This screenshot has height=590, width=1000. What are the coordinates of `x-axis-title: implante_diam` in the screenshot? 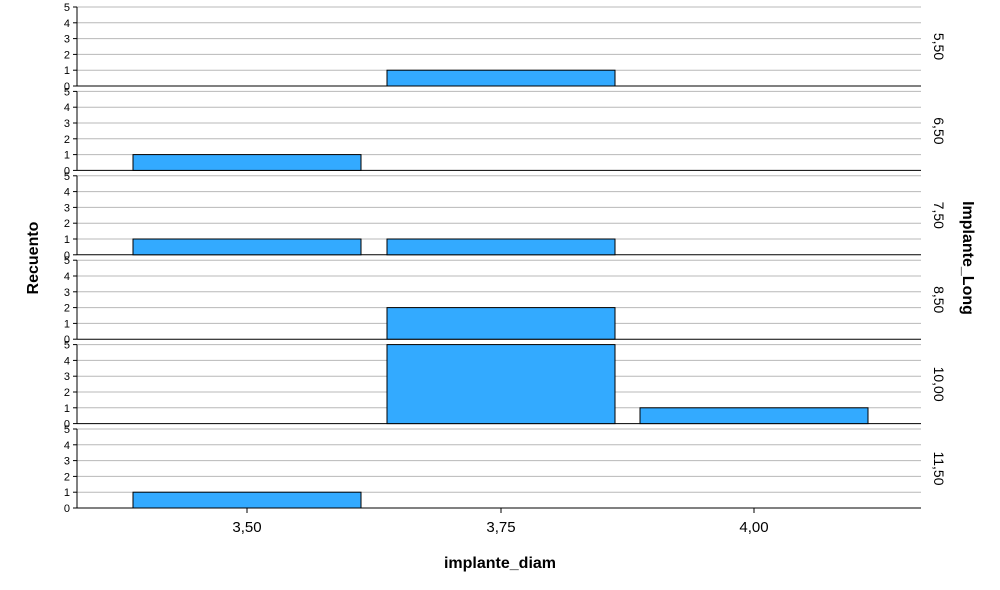 It's located at (500, 563).